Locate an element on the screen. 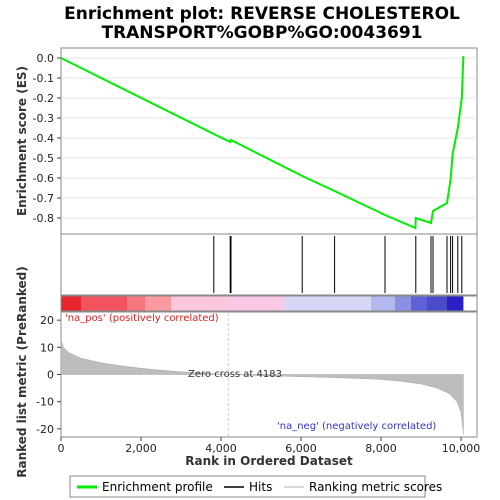 Image resolution: width=500 pixels, height=500 pixels. ranking-y-tick-label: 20 is located at coordinates (47, 320).